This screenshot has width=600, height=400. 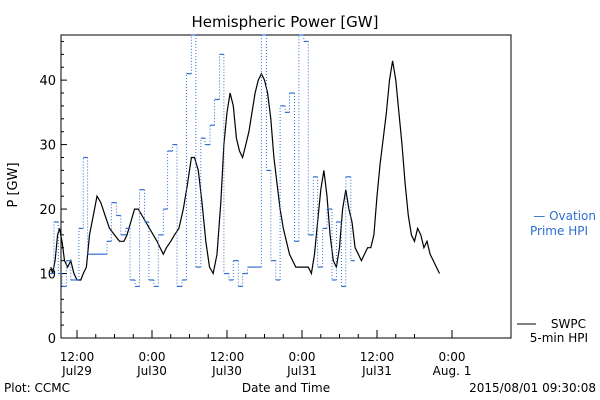 What do you see at coordinates (564, 216) in the screenshot?
I see `legend-ovation-line1: — Ovation` at bounding box center [564, 216].